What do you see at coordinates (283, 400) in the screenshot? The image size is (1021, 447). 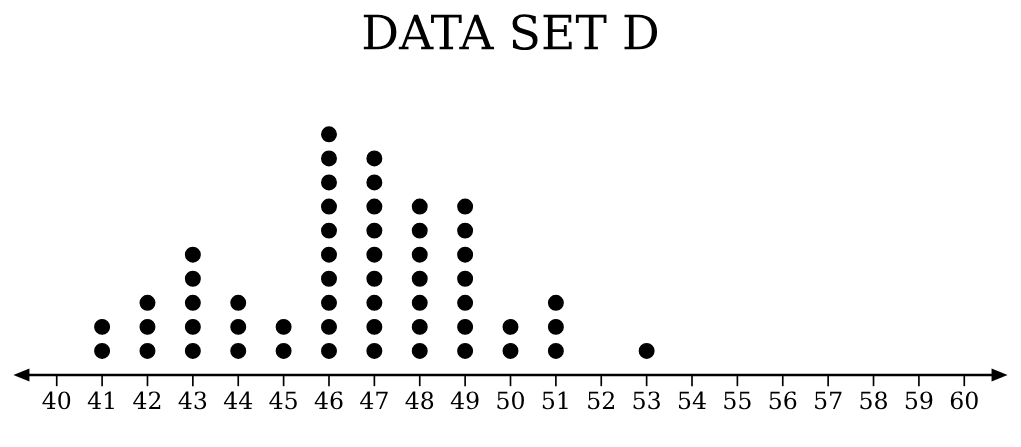 I see `x-tick-label: 45` at bounding box center [283, 400].